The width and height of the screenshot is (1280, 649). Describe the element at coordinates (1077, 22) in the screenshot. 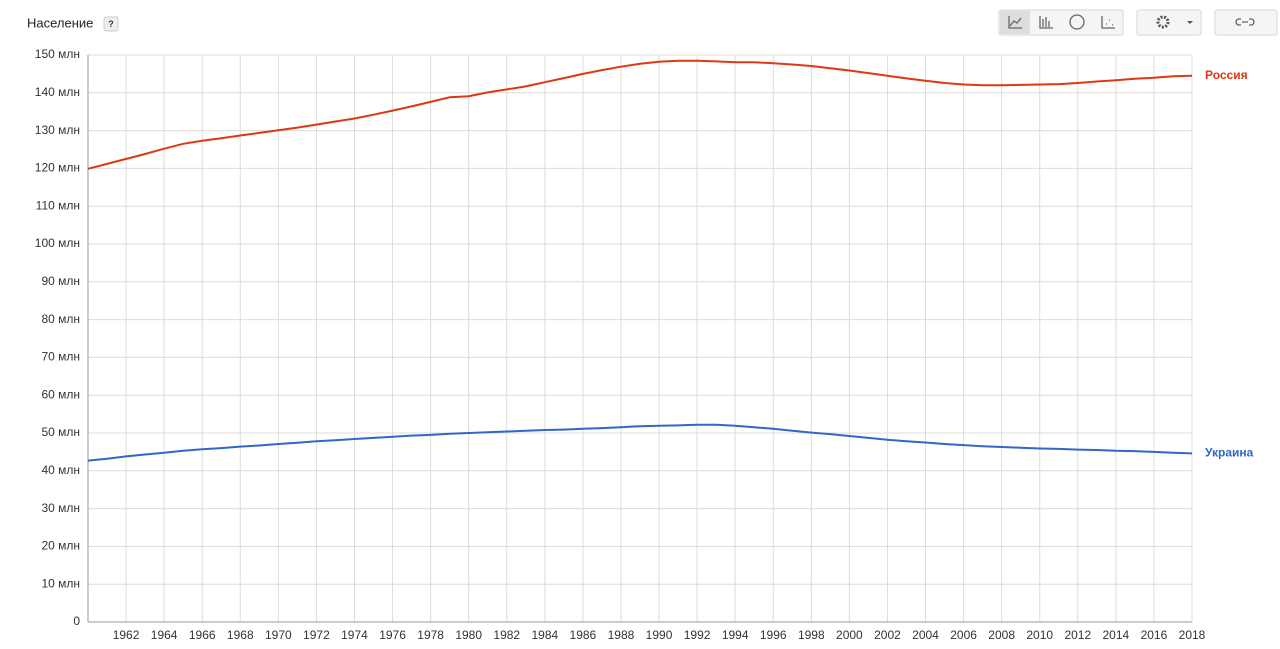

I see `map-icon` at that location.